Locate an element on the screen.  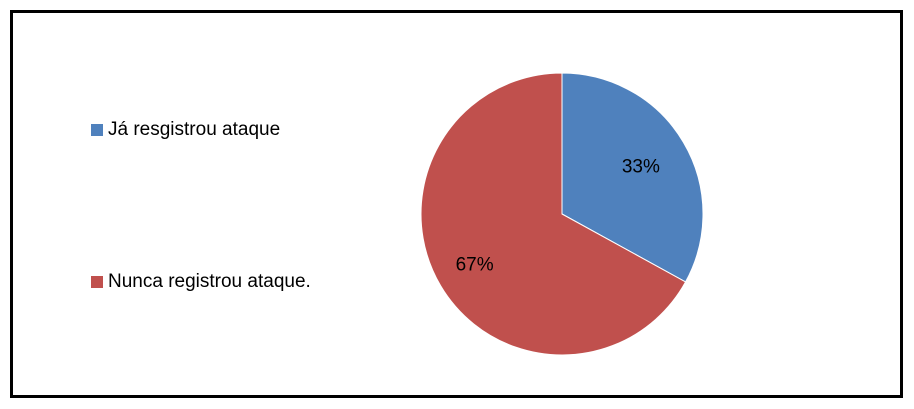
legend-label: Nunca registrou ataque. is located at coordinates (209, 281).